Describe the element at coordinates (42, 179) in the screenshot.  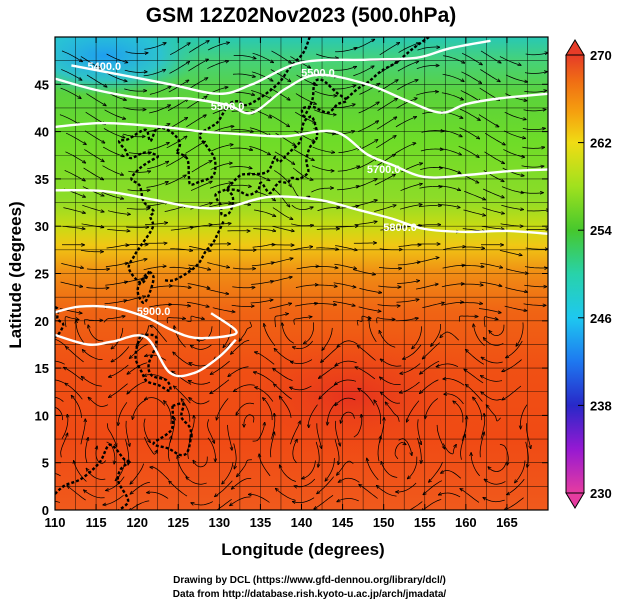
I see `y-tick-label: 35` at that location.